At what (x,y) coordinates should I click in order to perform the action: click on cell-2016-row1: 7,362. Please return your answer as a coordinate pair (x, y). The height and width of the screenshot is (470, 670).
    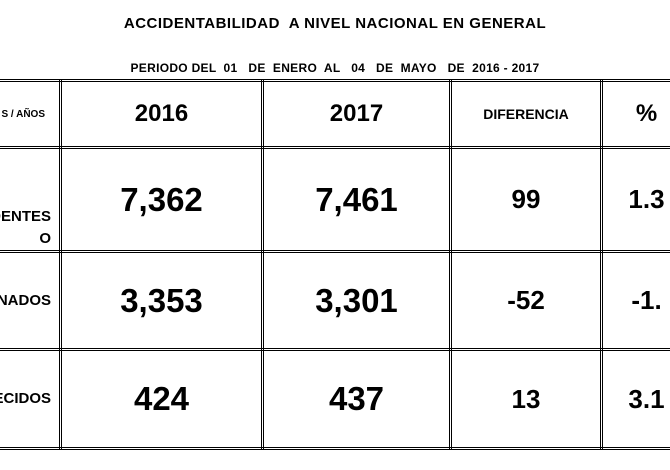
    Looking at the image, I should click on (161, 199).